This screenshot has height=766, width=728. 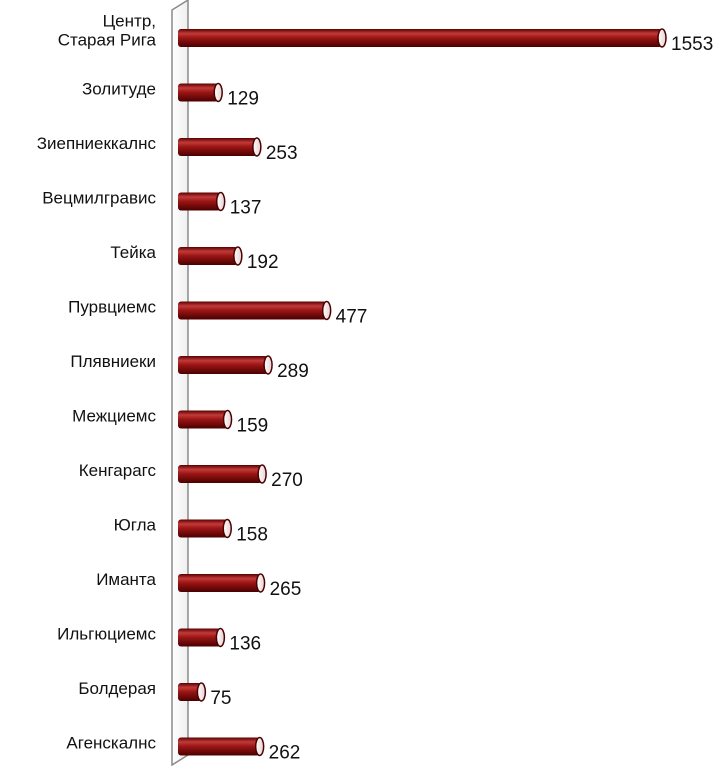 I want to click on category-label-line: Вецмилгравис, so click(x=99, y=198).